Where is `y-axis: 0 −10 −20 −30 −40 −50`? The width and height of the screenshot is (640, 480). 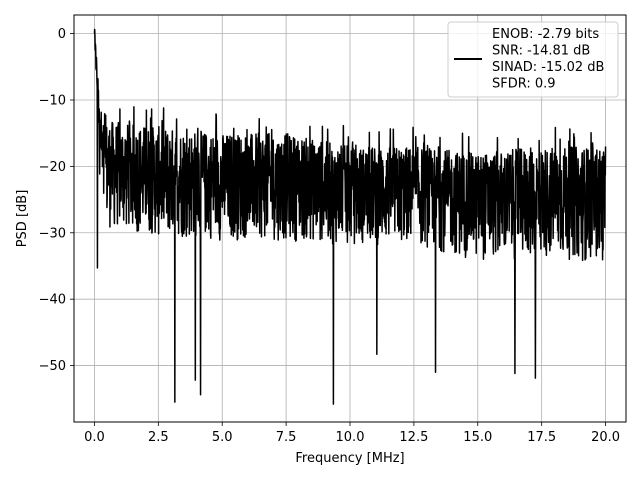 y-axis: 0 −10 −20 −30 −40 −50 is located at coordinates (56, 200).